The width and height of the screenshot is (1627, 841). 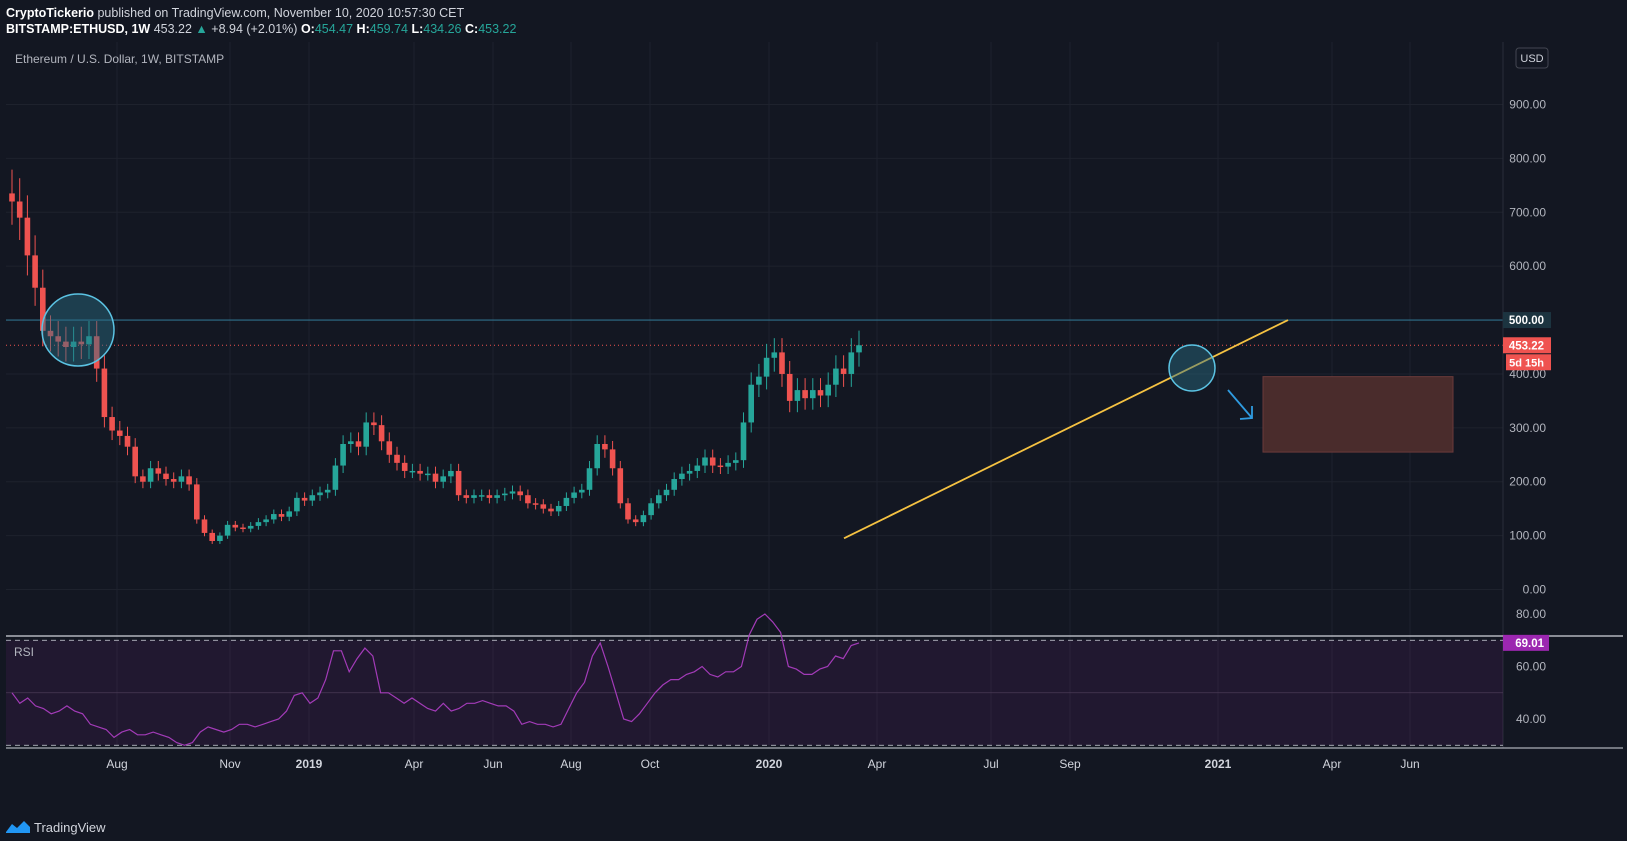 What do you see at coordinates (1192, 368) in the screenshot?
I see `highlight-circle-2020` at bounding box center [1192, 368].